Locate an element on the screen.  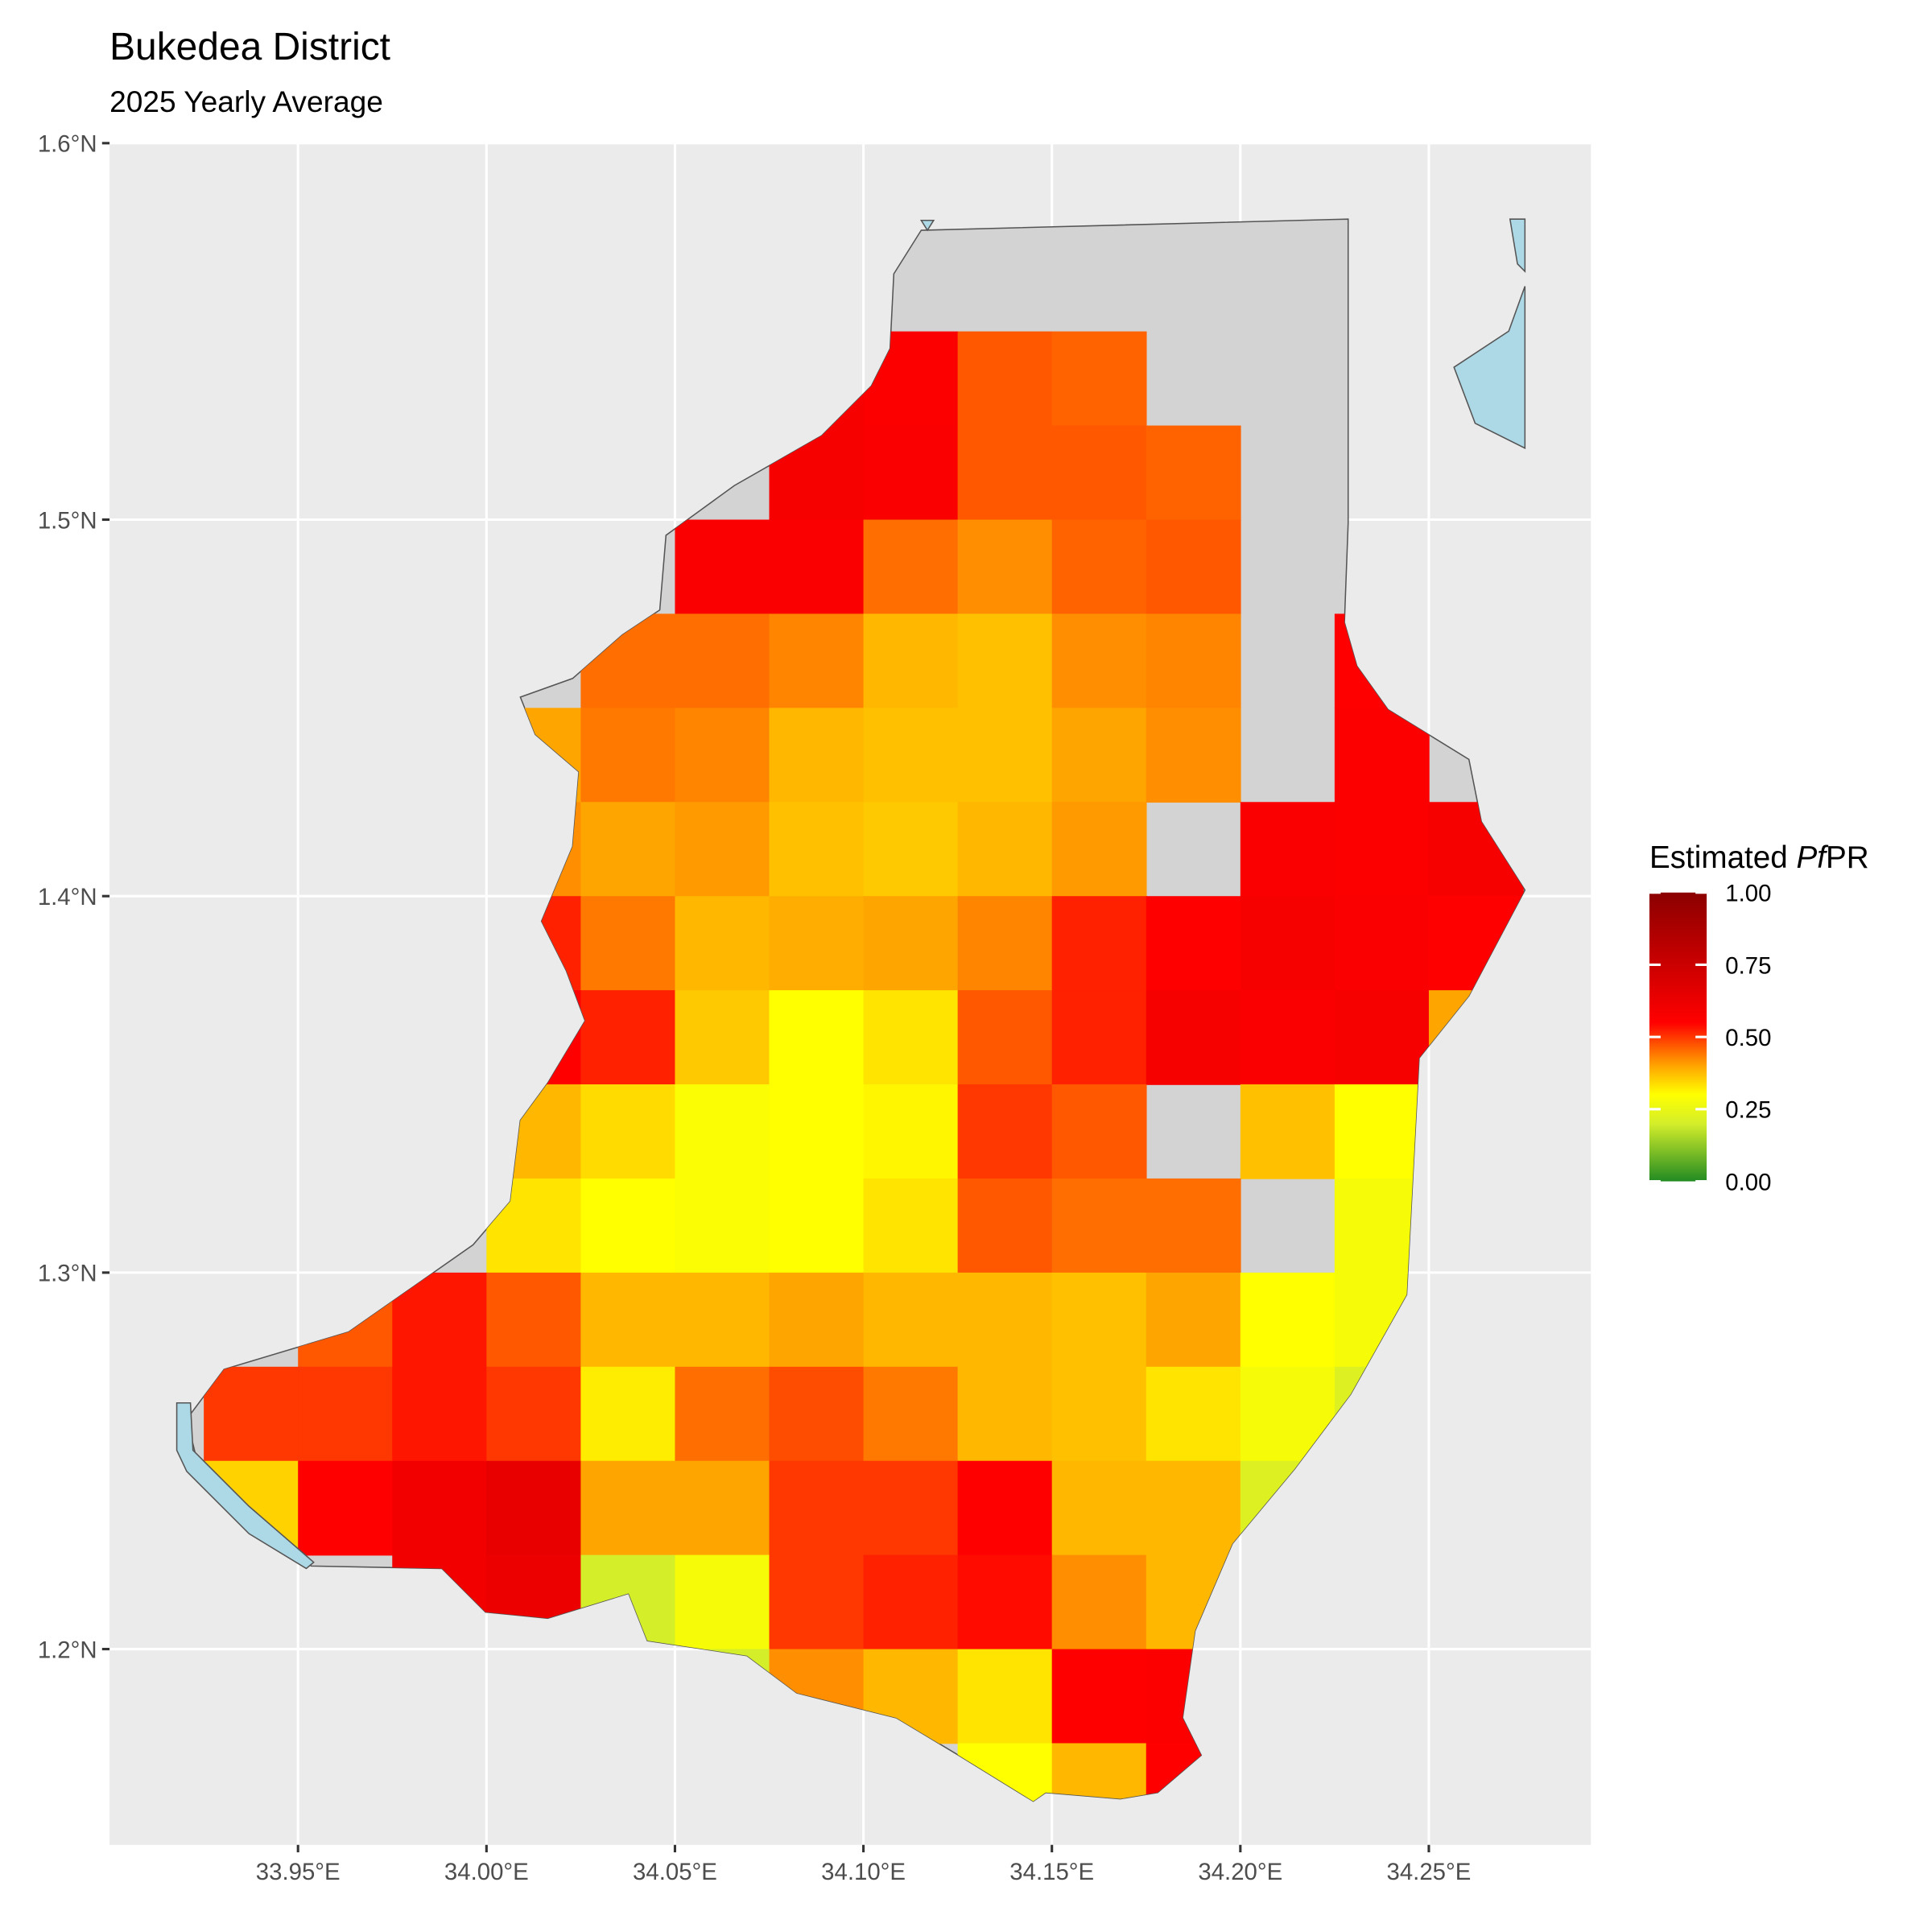
x-tick-label: 33.95°E is located at coordinates (298, 1872).